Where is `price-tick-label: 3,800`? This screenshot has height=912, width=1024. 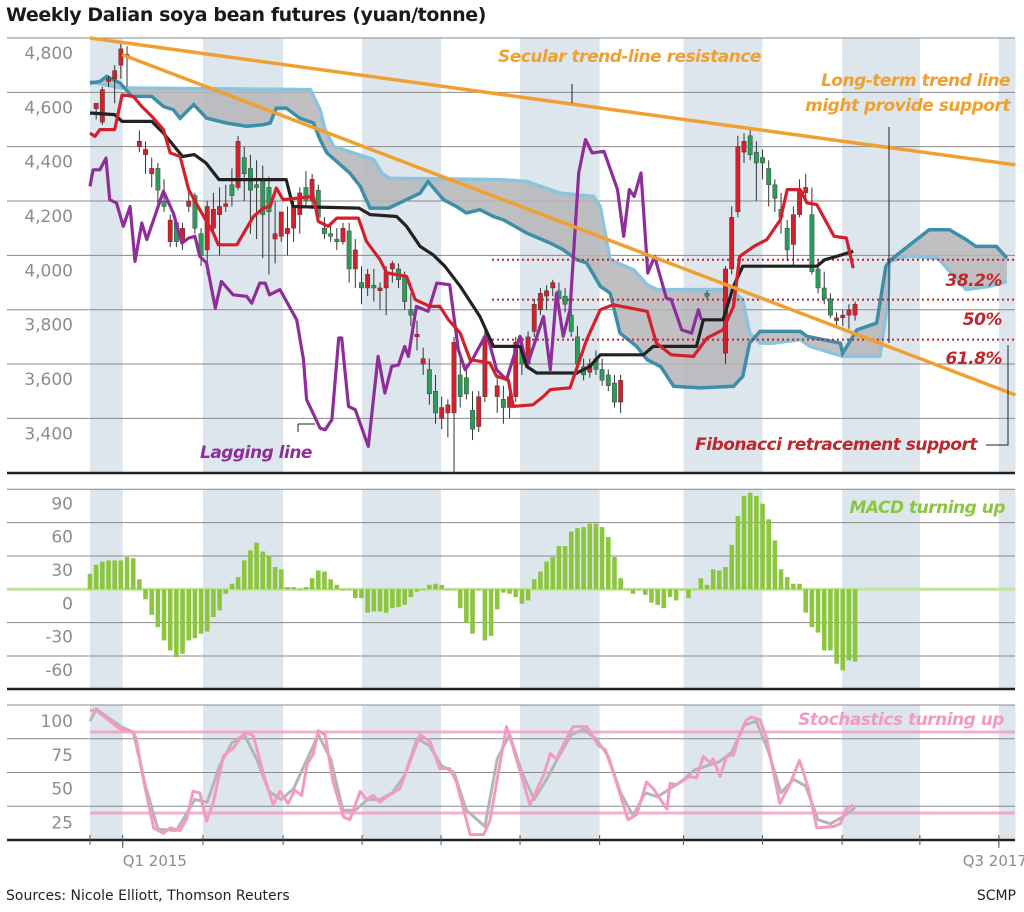
price-tick-label: 3,800 is located at coordinates (48, 326).